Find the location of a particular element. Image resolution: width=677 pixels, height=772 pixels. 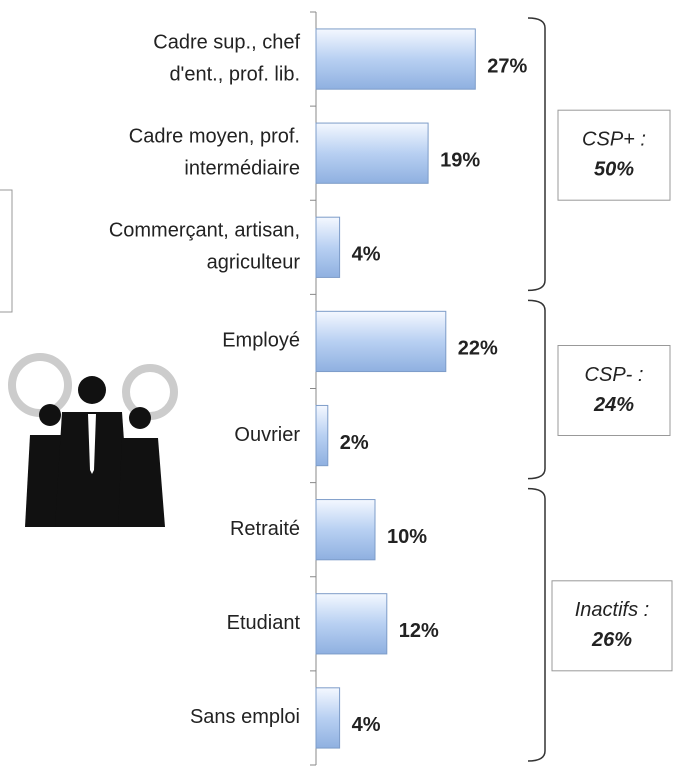

category-label: Cadre sup., chef is located at coordinates (226, 42).